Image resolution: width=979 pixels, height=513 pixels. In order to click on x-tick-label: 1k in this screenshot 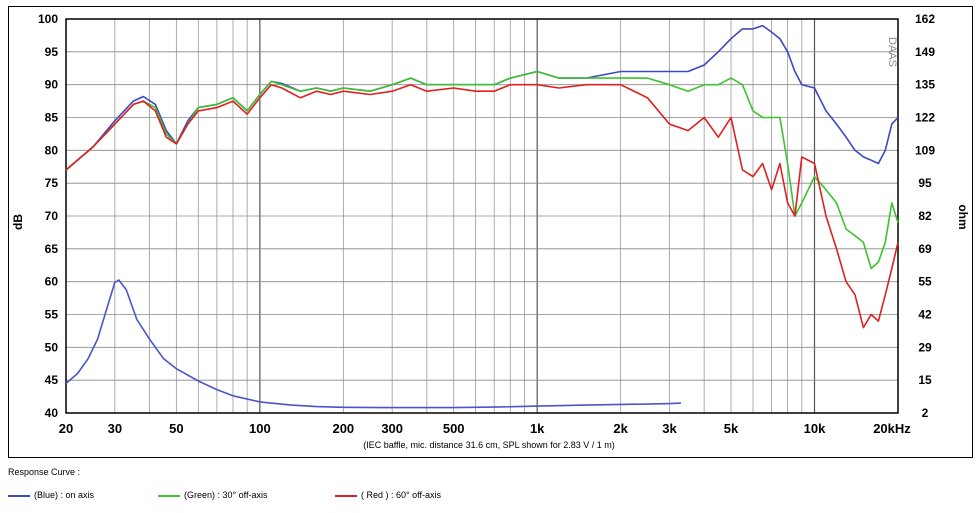, I will do `click(537, 428)`.